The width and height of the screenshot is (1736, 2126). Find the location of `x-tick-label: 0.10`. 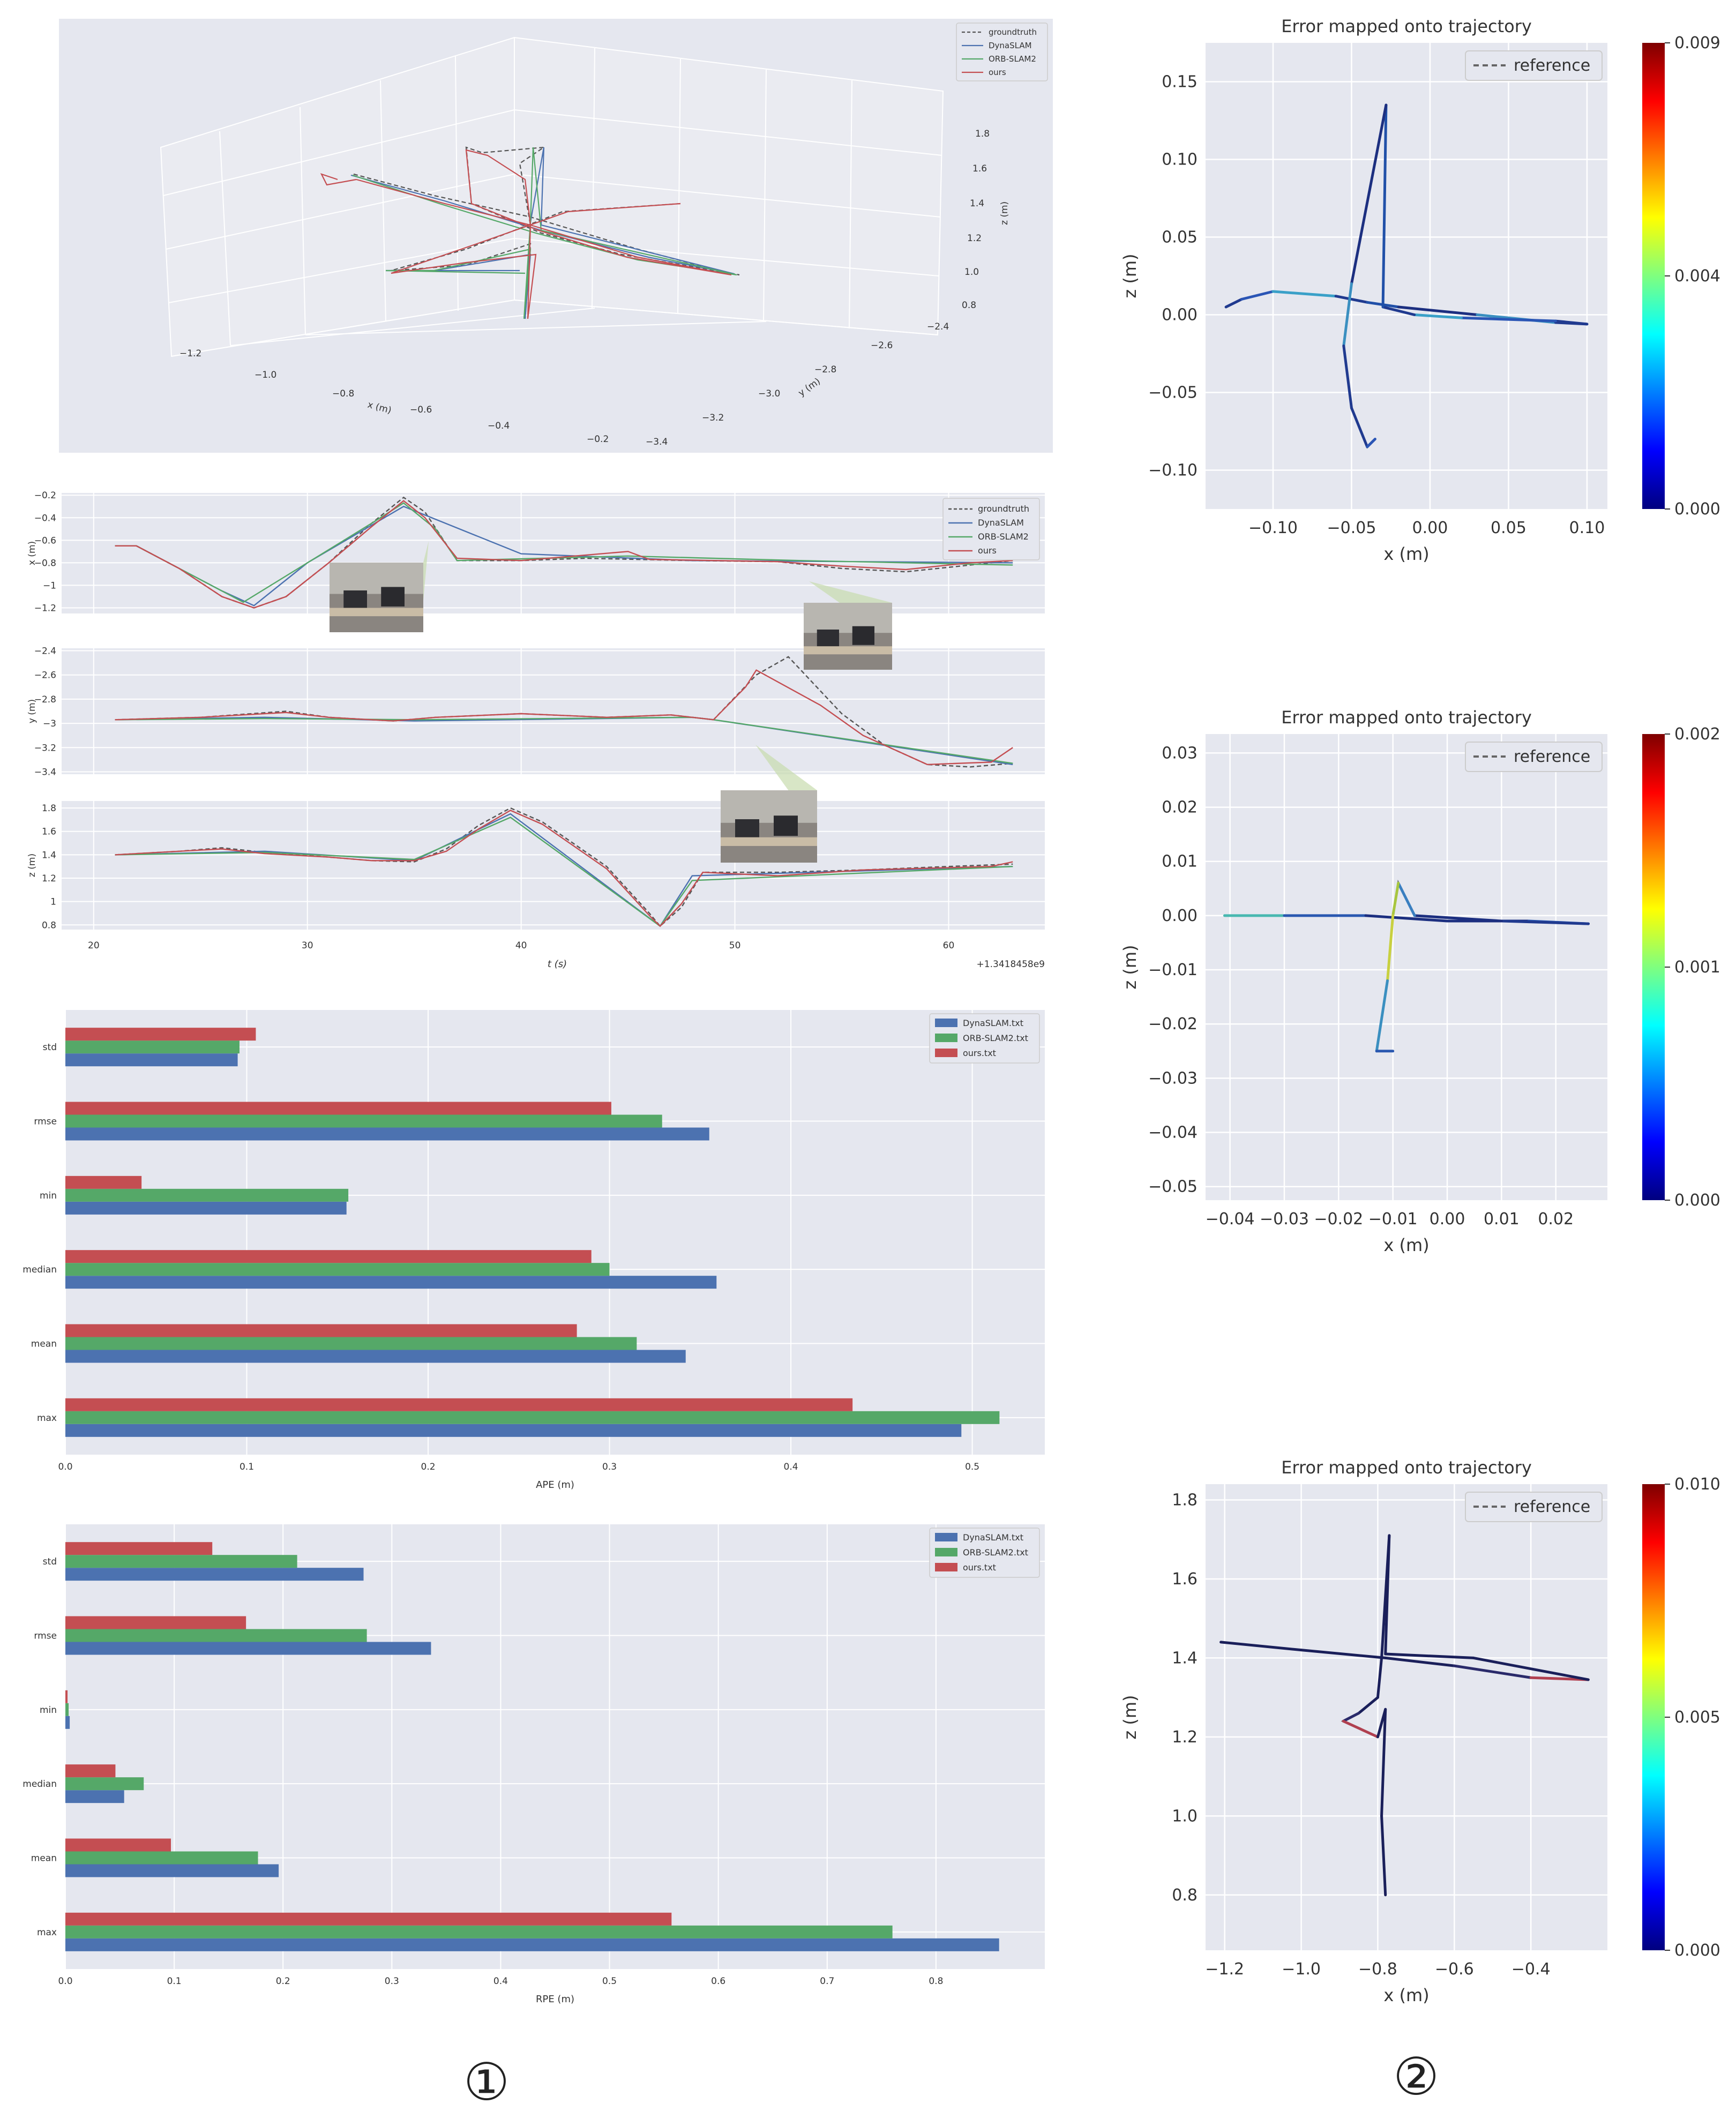

x-tick-label: 0.10 is located at coordinates (1587, 528).